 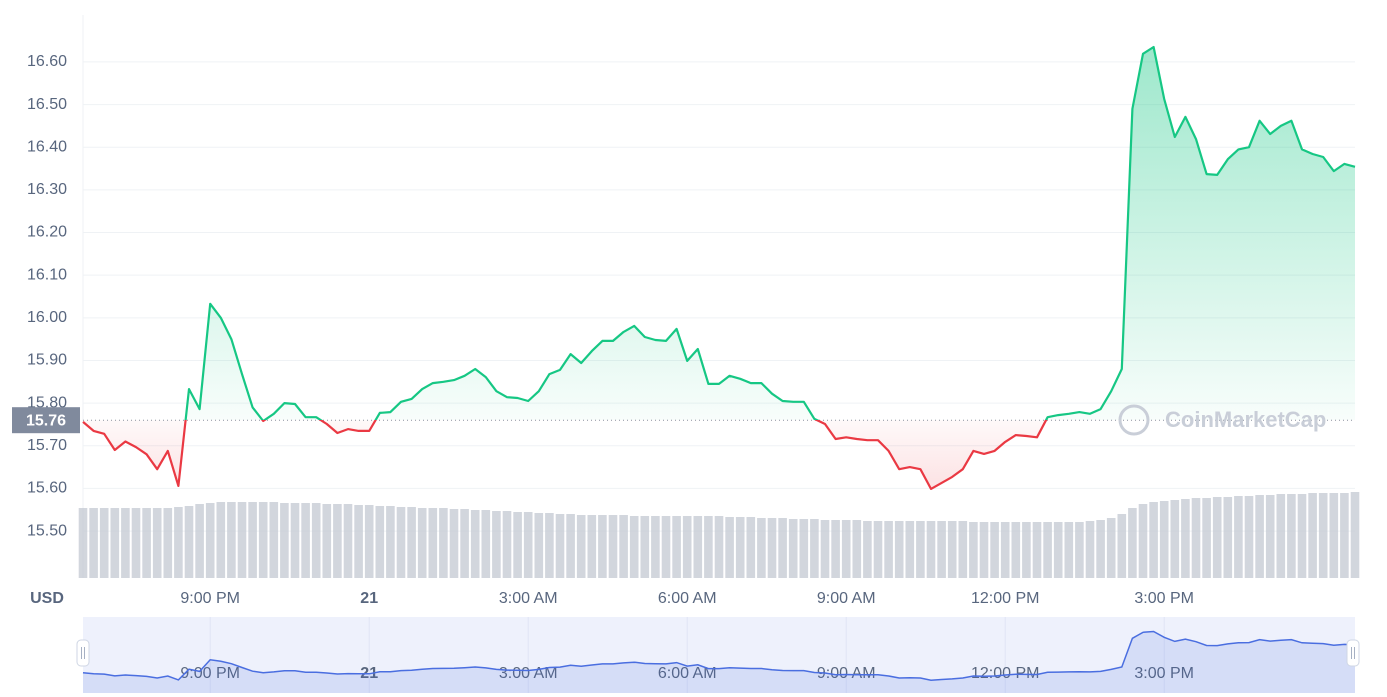 I want to click on y-tick-label: 15.70, so click(x=47, y=445).